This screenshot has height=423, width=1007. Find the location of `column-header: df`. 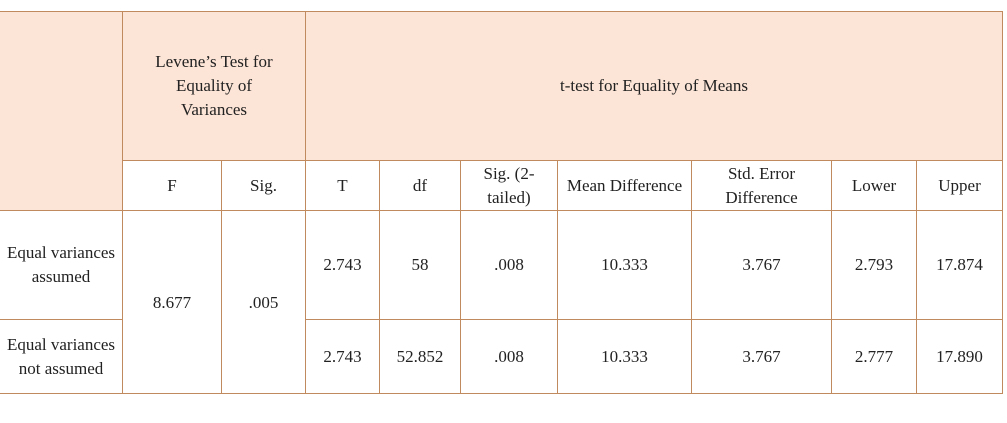

column-header: df is located at coordinates (420, 186).